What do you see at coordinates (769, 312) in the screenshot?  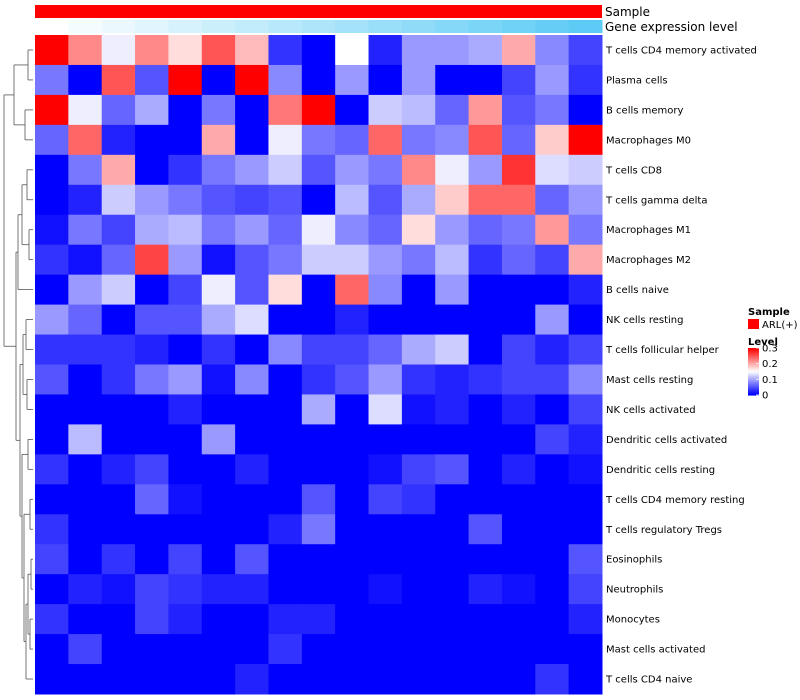 I see `legend-sample-title: Sample` at bounding box center [769, 312].